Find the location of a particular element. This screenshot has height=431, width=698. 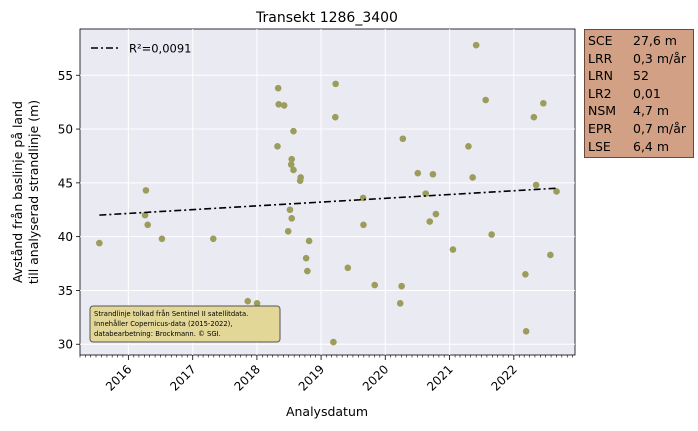

legend: R²=0,0091 is located at coordinates (141, 49).